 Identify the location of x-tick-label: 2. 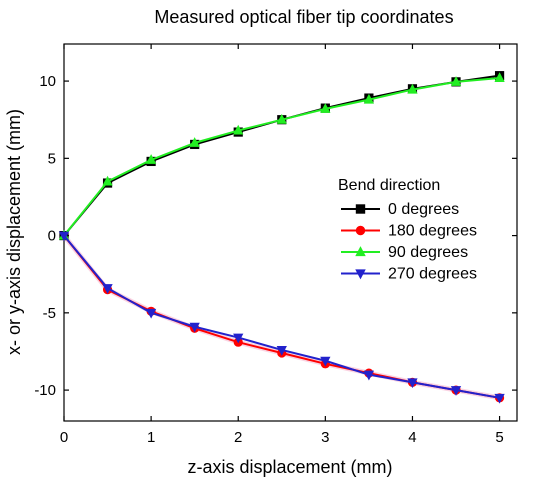
(238, 437).